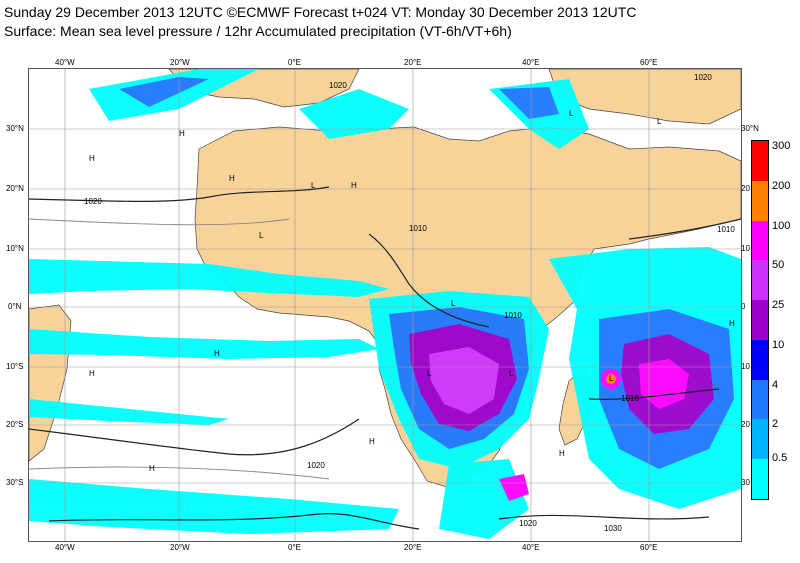 Image resolution: width=800 pixels, height=563 pixels. I want to click on lon-label-bottom: 40°W, so click(65, 547).